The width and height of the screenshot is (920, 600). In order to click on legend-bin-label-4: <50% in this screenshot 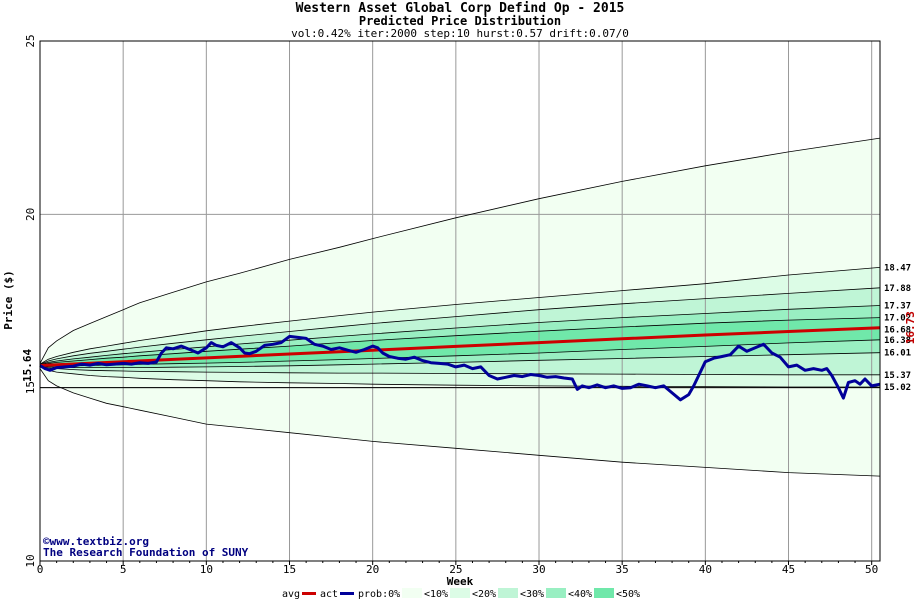, I will do `click(628, 594)`.